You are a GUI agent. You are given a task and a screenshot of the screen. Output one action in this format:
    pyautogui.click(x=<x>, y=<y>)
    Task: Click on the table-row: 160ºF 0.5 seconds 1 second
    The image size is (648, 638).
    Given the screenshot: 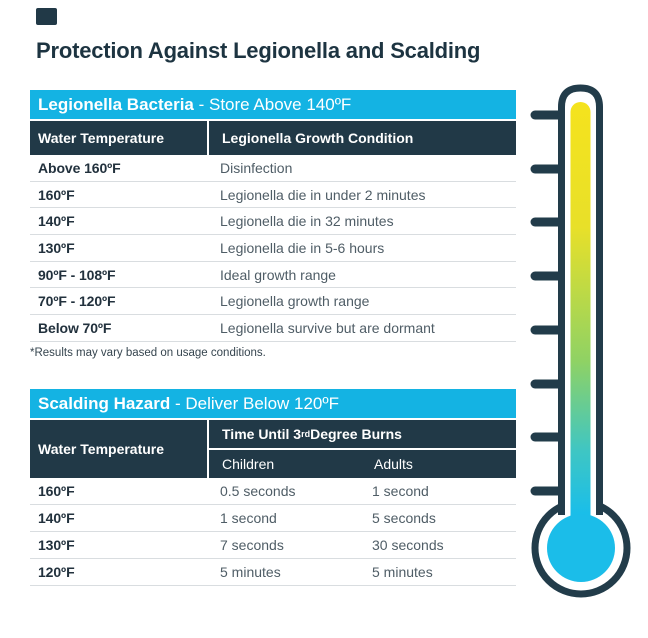 What is the action you would take?
    pyautogui.click(x=273, y=491)
    